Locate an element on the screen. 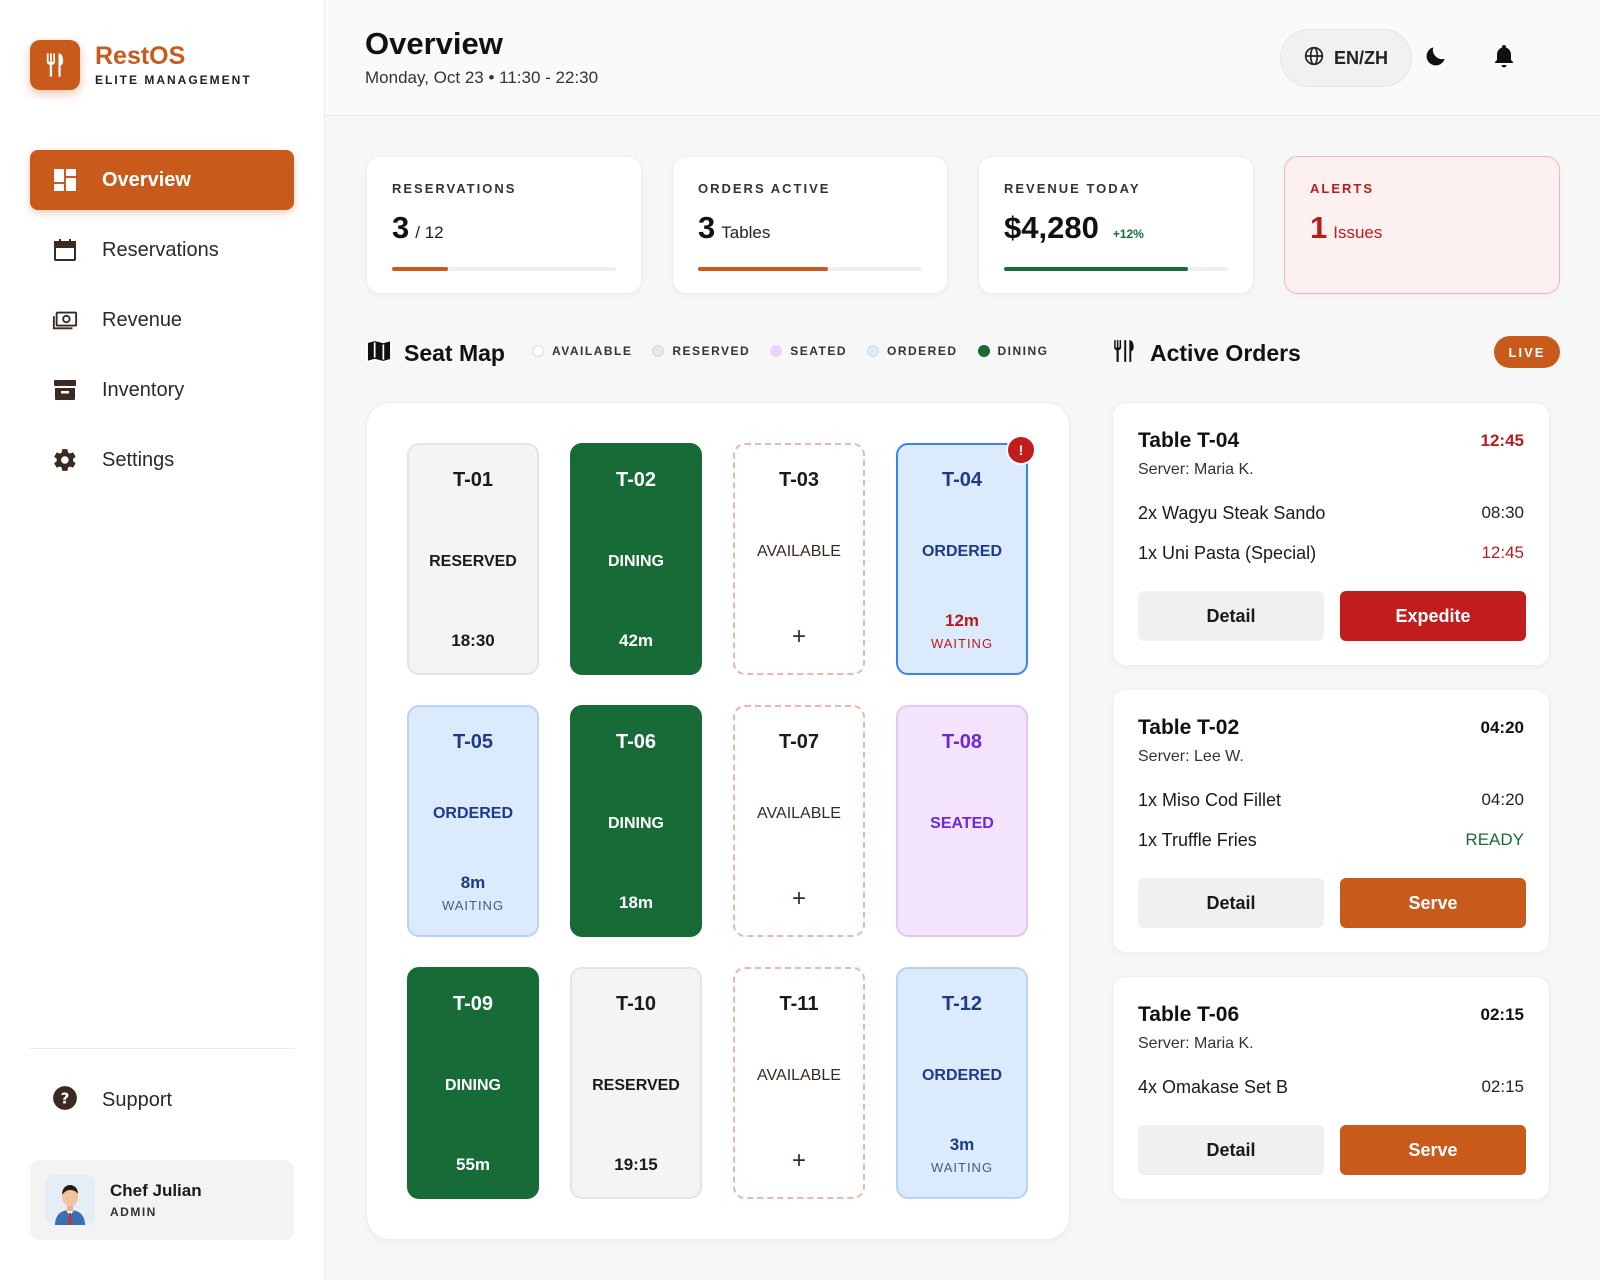 This screenshot has height=1280, width=1600. order-table: Table T-02 is located at coordinates (1189, 727).